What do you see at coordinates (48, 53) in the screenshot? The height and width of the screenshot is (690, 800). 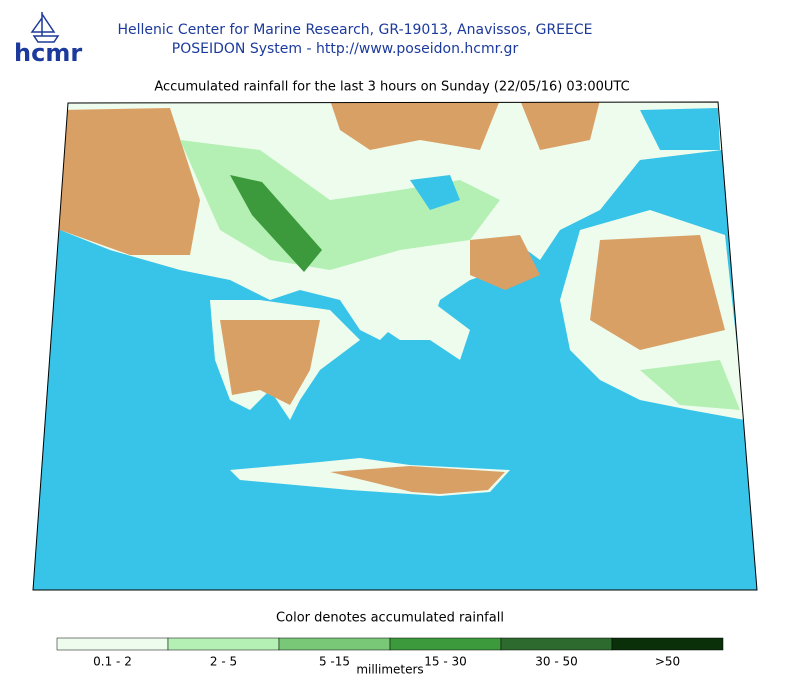 I see `logo-text: hcmr` at bounding box center [48, 53].